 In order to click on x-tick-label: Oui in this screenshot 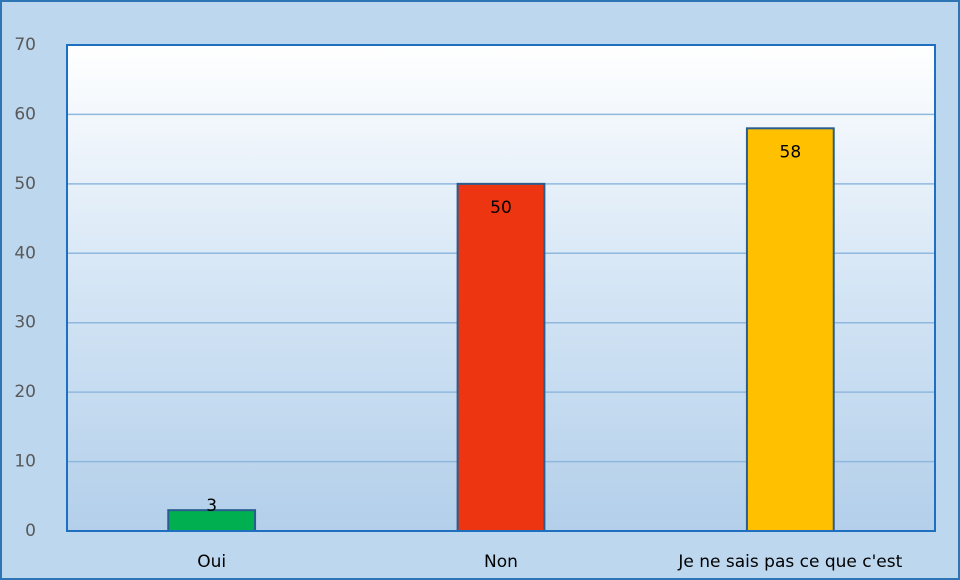, I will do `click(211, 562)`.